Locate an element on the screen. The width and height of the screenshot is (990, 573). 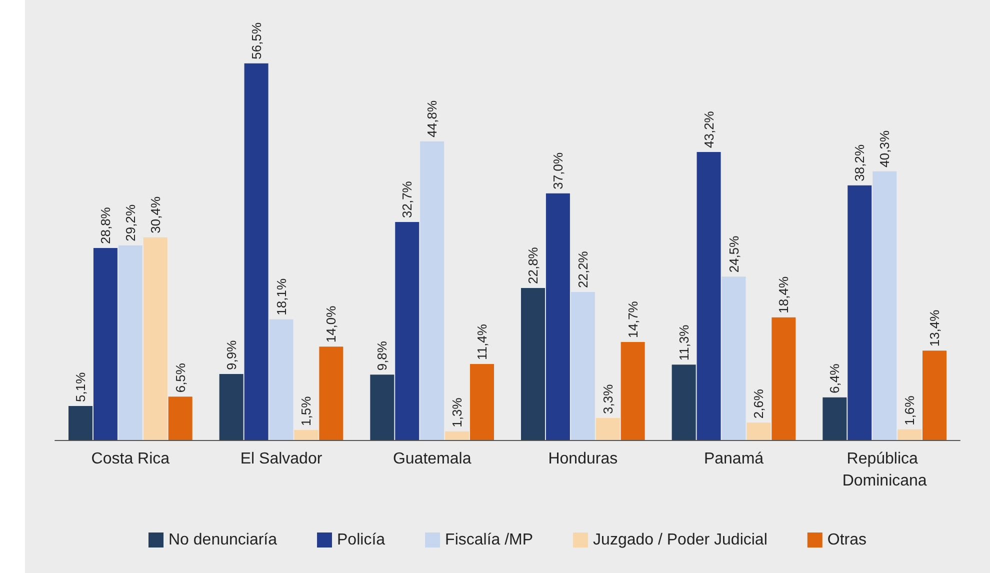
x-tick-label: República Dominicana is located at coordinates (884, 470).